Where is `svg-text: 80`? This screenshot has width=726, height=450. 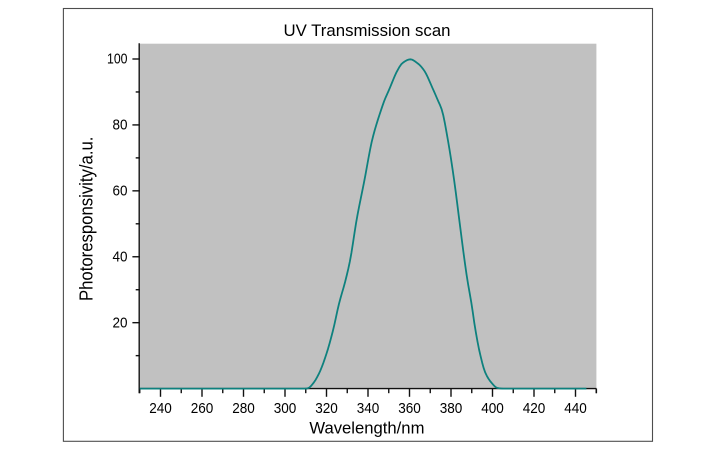
svg-text: 80 is located at coordinates (120, 126).